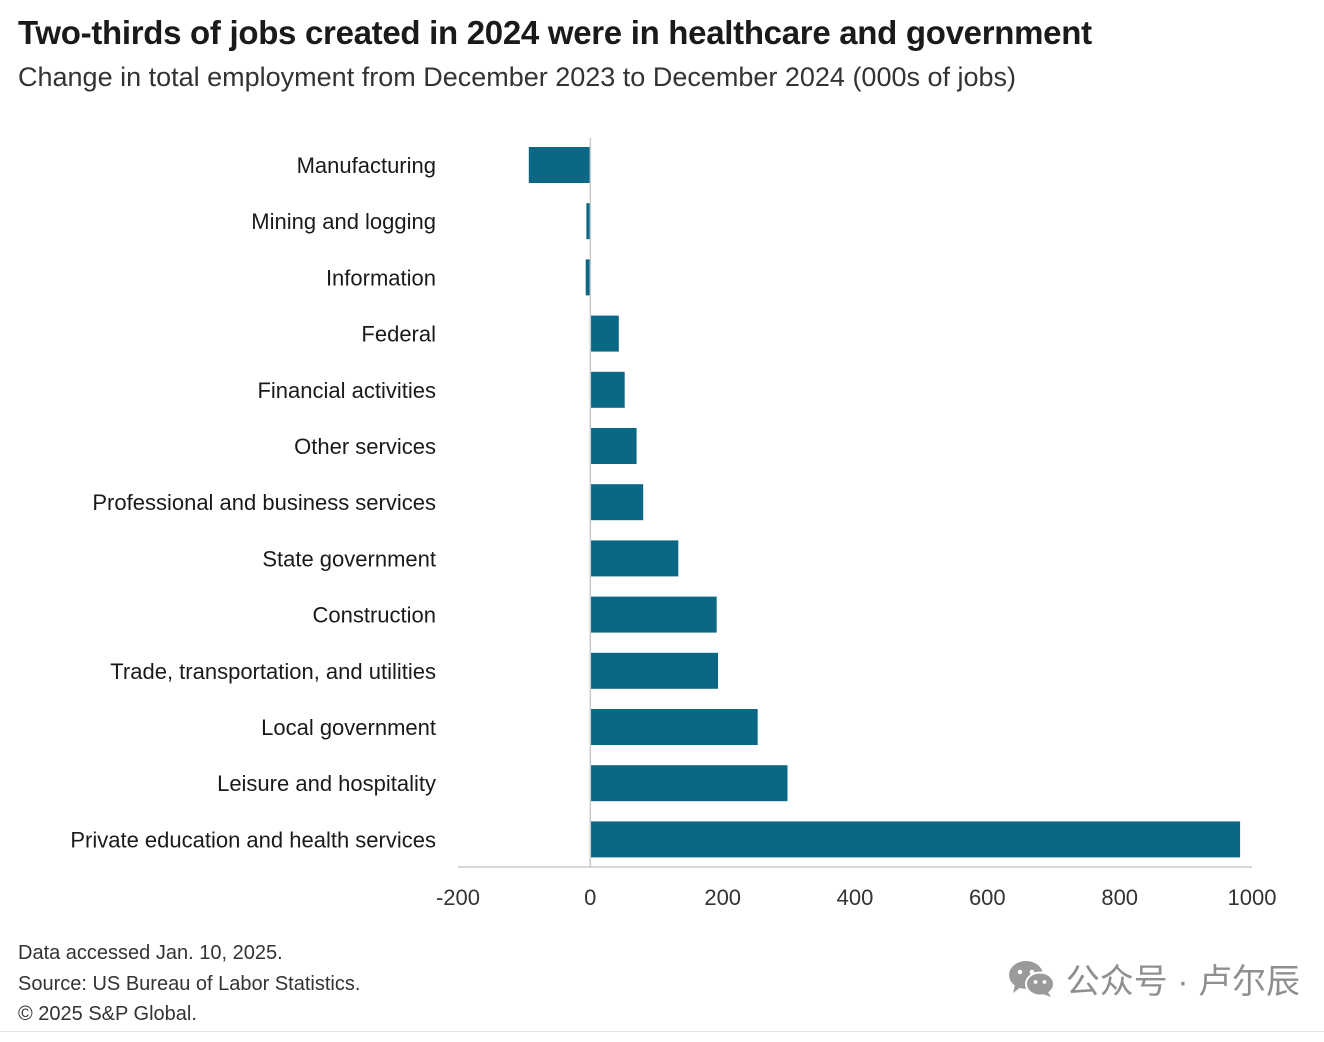  I want to click on category-label: State government, so click(349, 558).